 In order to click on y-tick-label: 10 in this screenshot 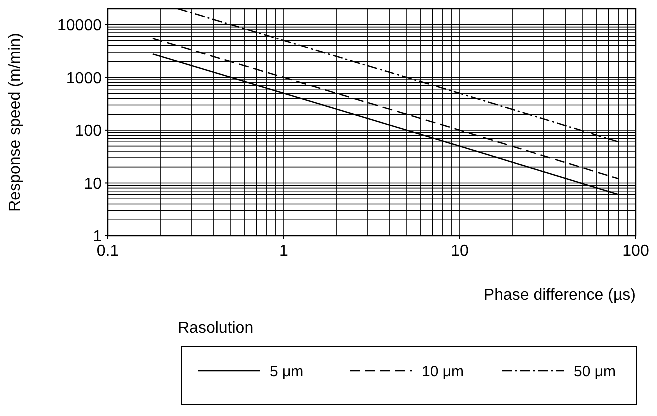, I will do `click(93, 184)`.